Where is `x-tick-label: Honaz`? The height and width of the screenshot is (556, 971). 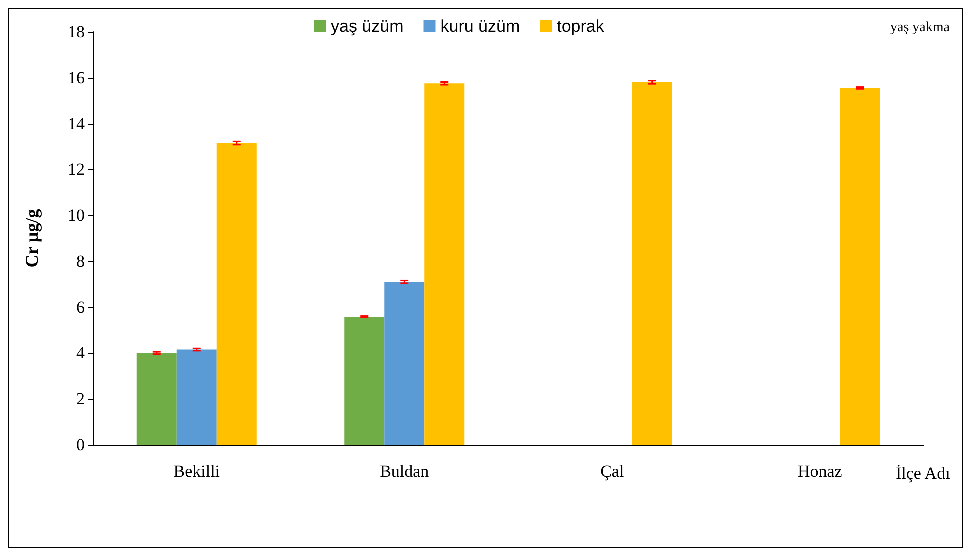
x-tick-label: Honaz is located at coordinates (820, 471).